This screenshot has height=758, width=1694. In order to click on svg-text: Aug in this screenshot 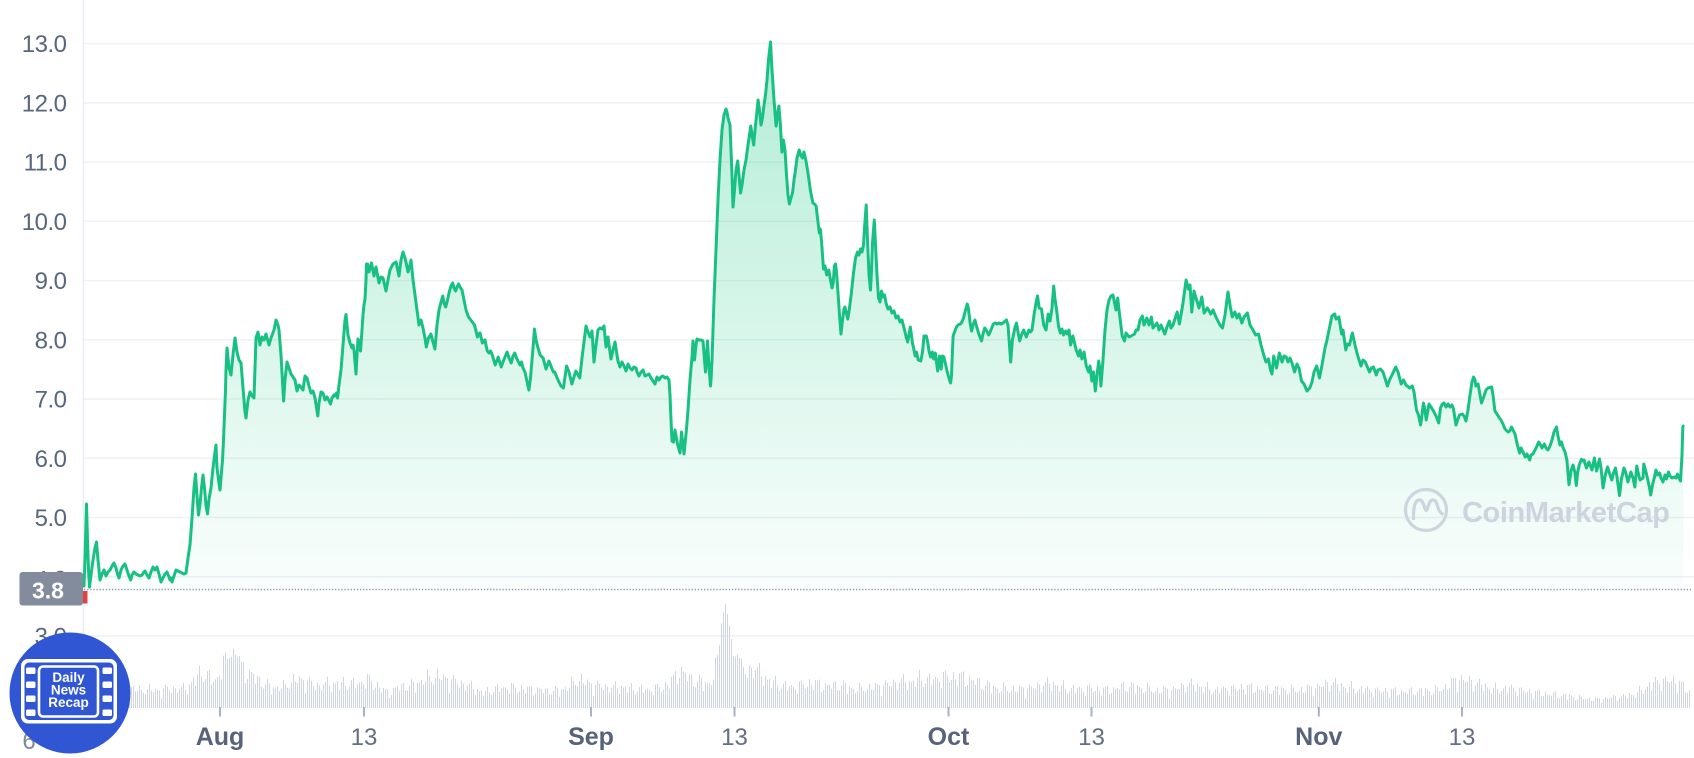, I will do `click(220, 737)`.